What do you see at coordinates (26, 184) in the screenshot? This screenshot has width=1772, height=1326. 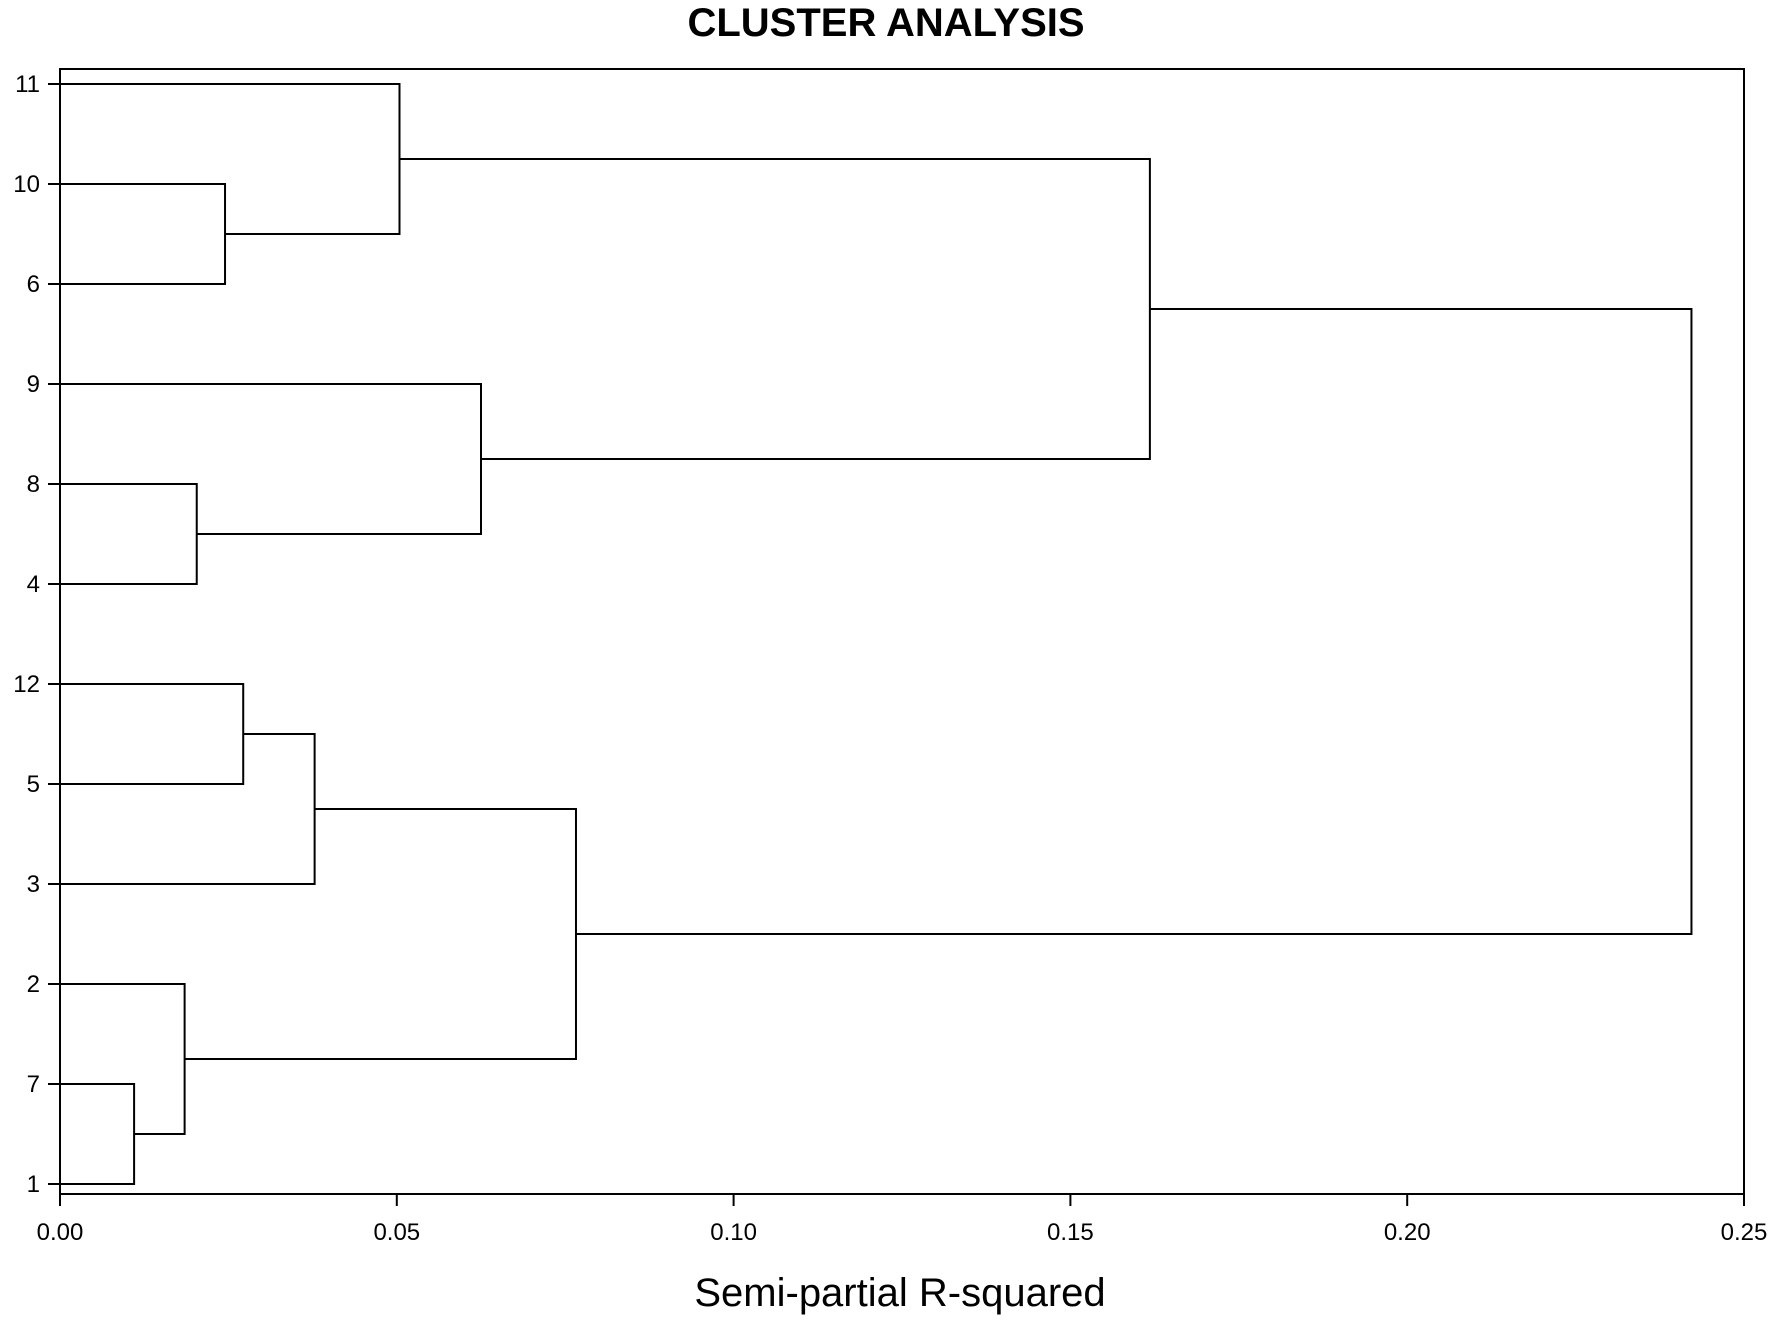 I see `leaf-label-10: 10` at bounding box center [26, 184].